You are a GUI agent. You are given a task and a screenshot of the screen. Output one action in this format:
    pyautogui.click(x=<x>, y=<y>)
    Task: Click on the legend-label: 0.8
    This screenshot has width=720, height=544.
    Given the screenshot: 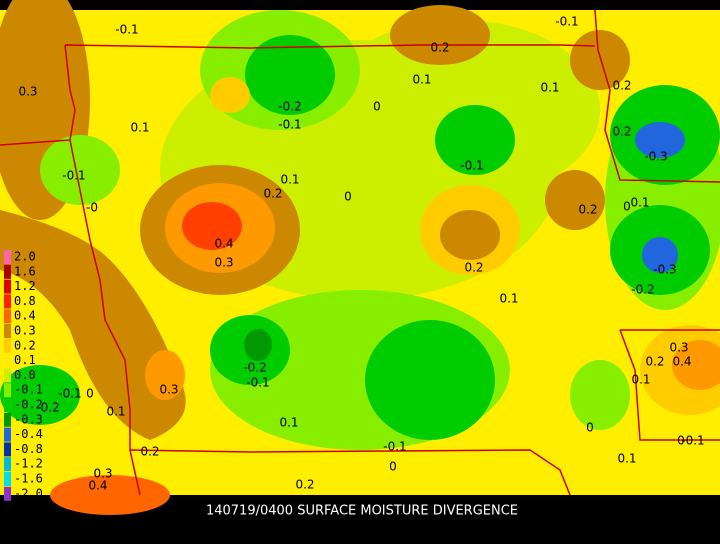 What is the action you would take?
    pyautogui.click(x=25, y=301)
    